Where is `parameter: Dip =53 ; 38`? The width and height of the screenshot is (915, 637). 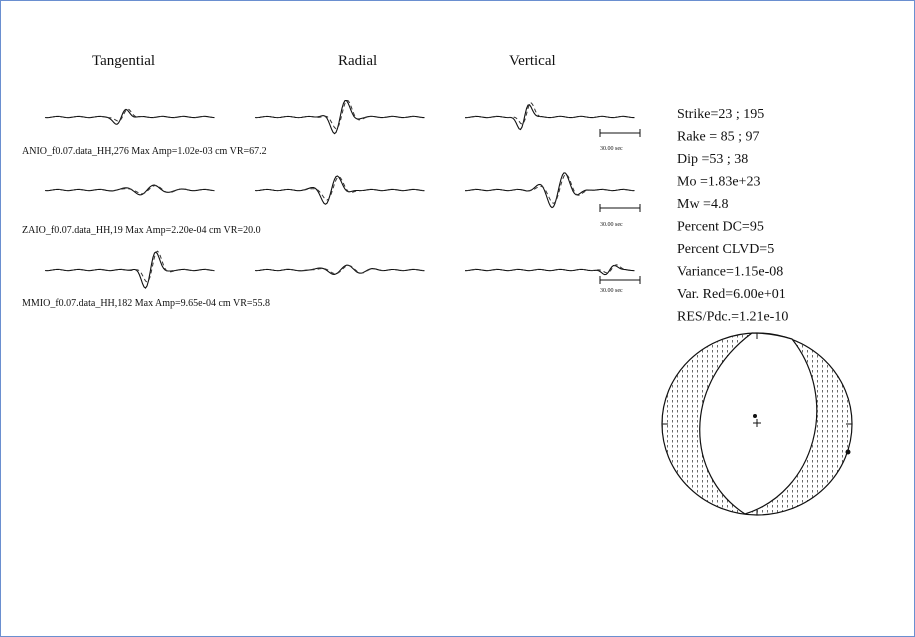
parameter: Dip =53 ; 38 is located at coordinates (712, 159).